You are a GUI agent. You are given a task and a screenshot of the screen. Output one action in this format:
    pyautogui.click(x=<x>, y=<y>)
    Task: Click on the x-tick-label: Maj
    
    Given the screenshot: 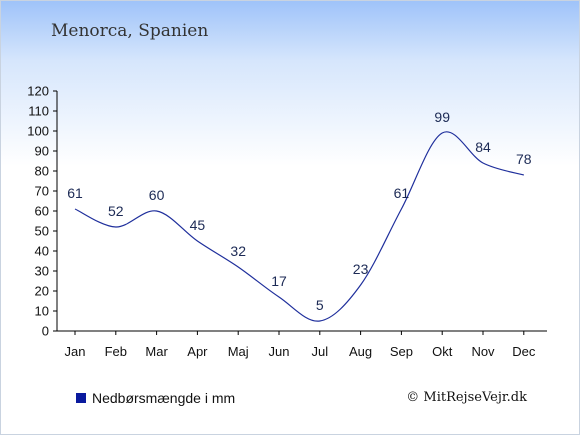 What is the action you would take?
    pyautogui.click(x=238, y=351)
    